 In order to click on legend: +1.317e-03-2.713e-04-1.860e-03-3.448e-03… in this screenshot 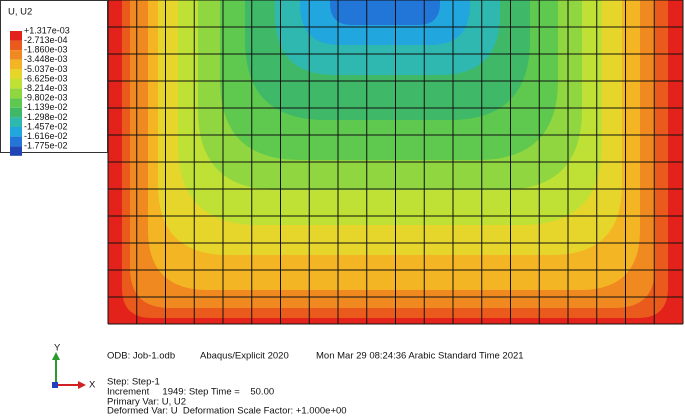, I will do `click(40, 90)`.